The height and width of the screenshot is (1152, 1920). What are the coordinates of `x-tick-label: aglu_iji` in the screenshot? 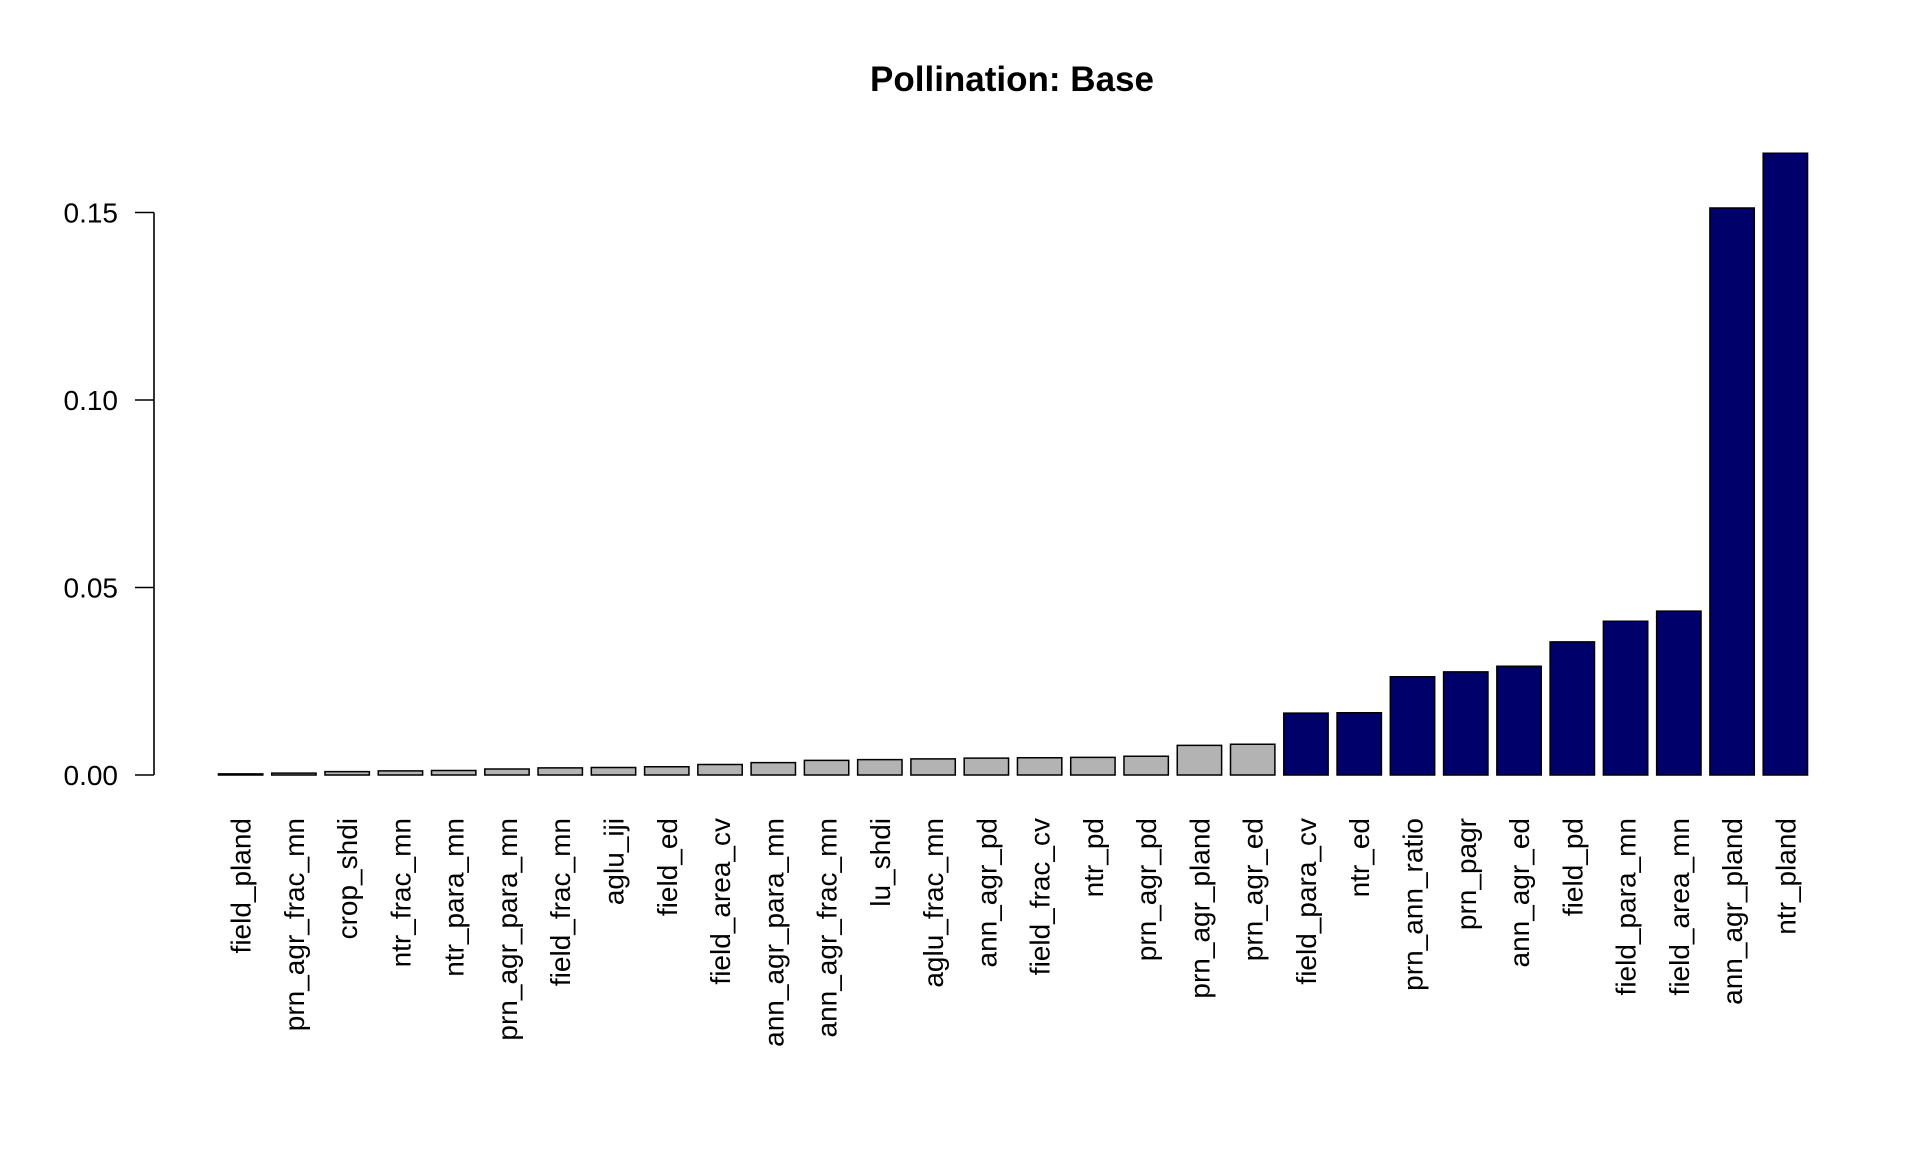 It's located at (614, 861).